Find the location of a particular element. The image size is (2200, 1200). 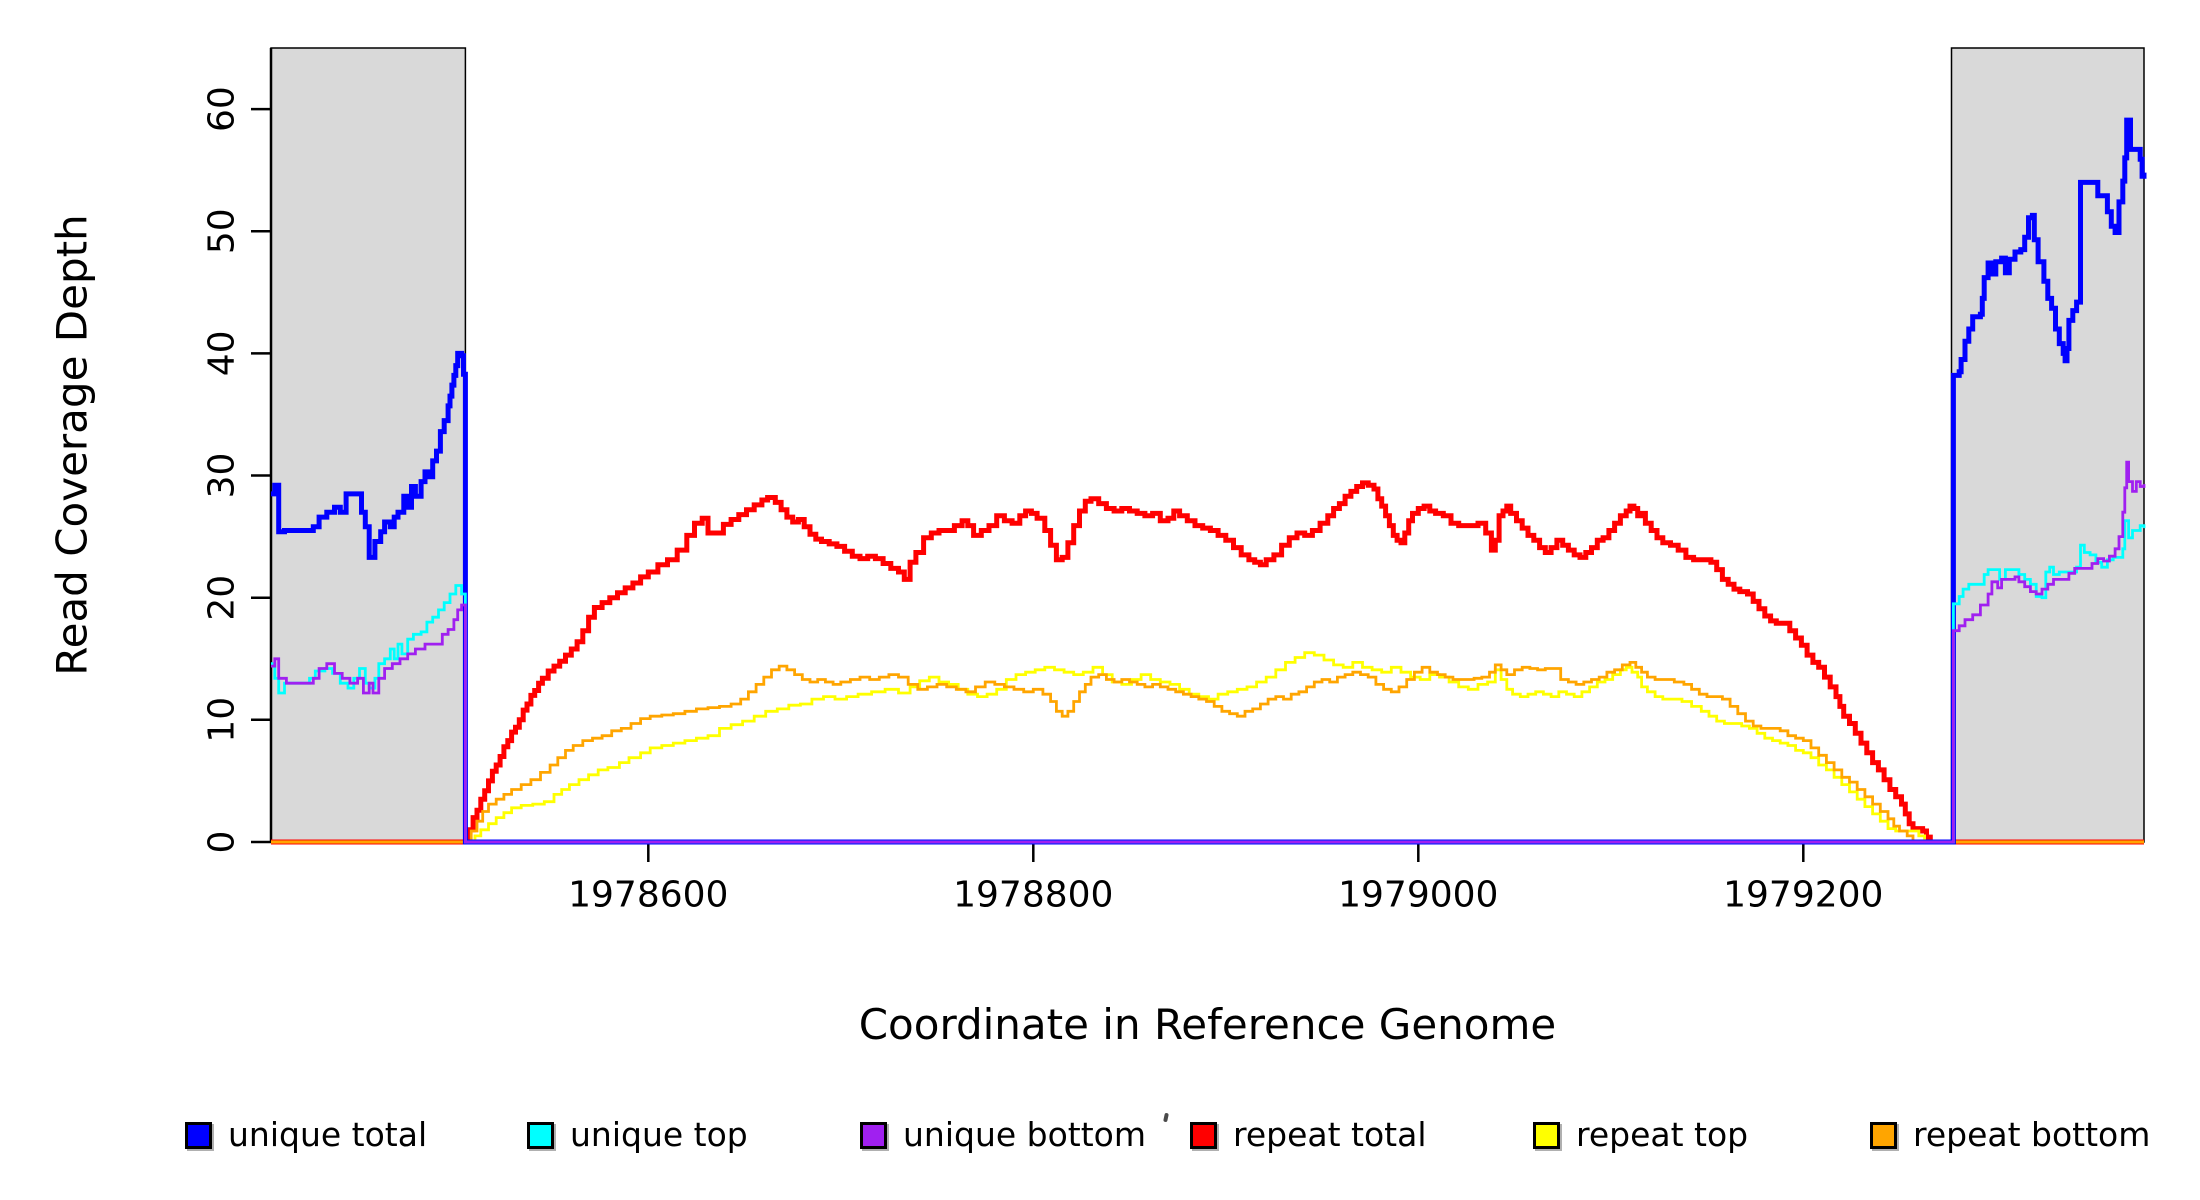

legend-swatch-unique-total is located at coordinates (198, 1135).